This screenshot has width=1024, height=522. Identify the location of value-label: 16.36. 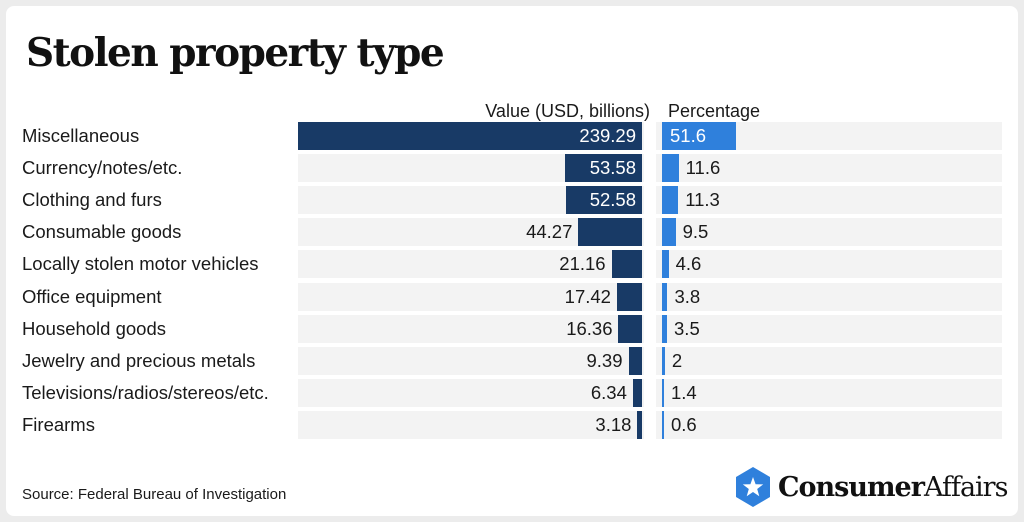
(589, 328).